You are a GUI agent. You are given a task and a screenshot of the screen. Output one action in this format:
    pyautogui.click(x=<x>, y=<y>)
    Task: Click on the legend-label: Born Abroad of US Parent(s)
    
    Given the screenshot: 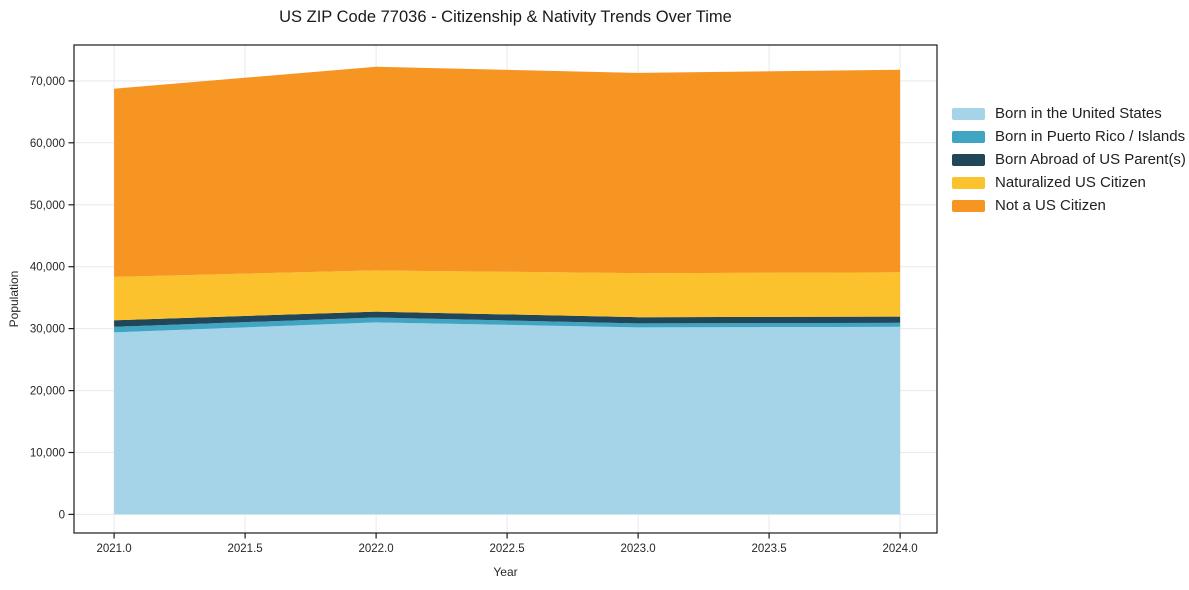 What is the action you would take?
    pyautogui.click(x=1090, y=159)
    